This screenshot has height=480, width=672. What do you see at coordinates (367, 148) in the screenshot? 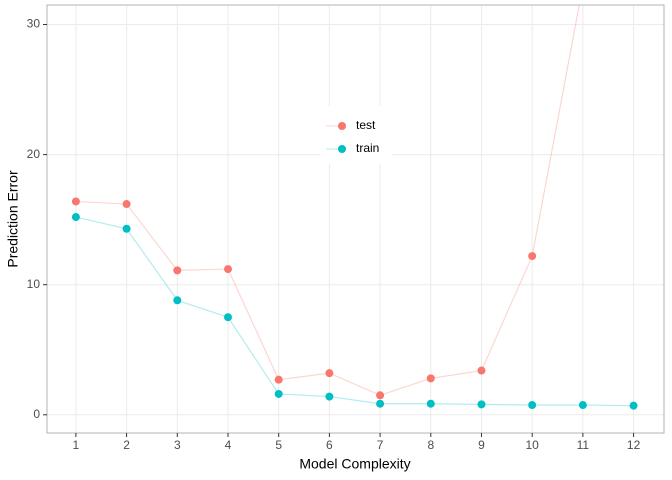
I see `legend-label: train` at bounding box center [367, 148].